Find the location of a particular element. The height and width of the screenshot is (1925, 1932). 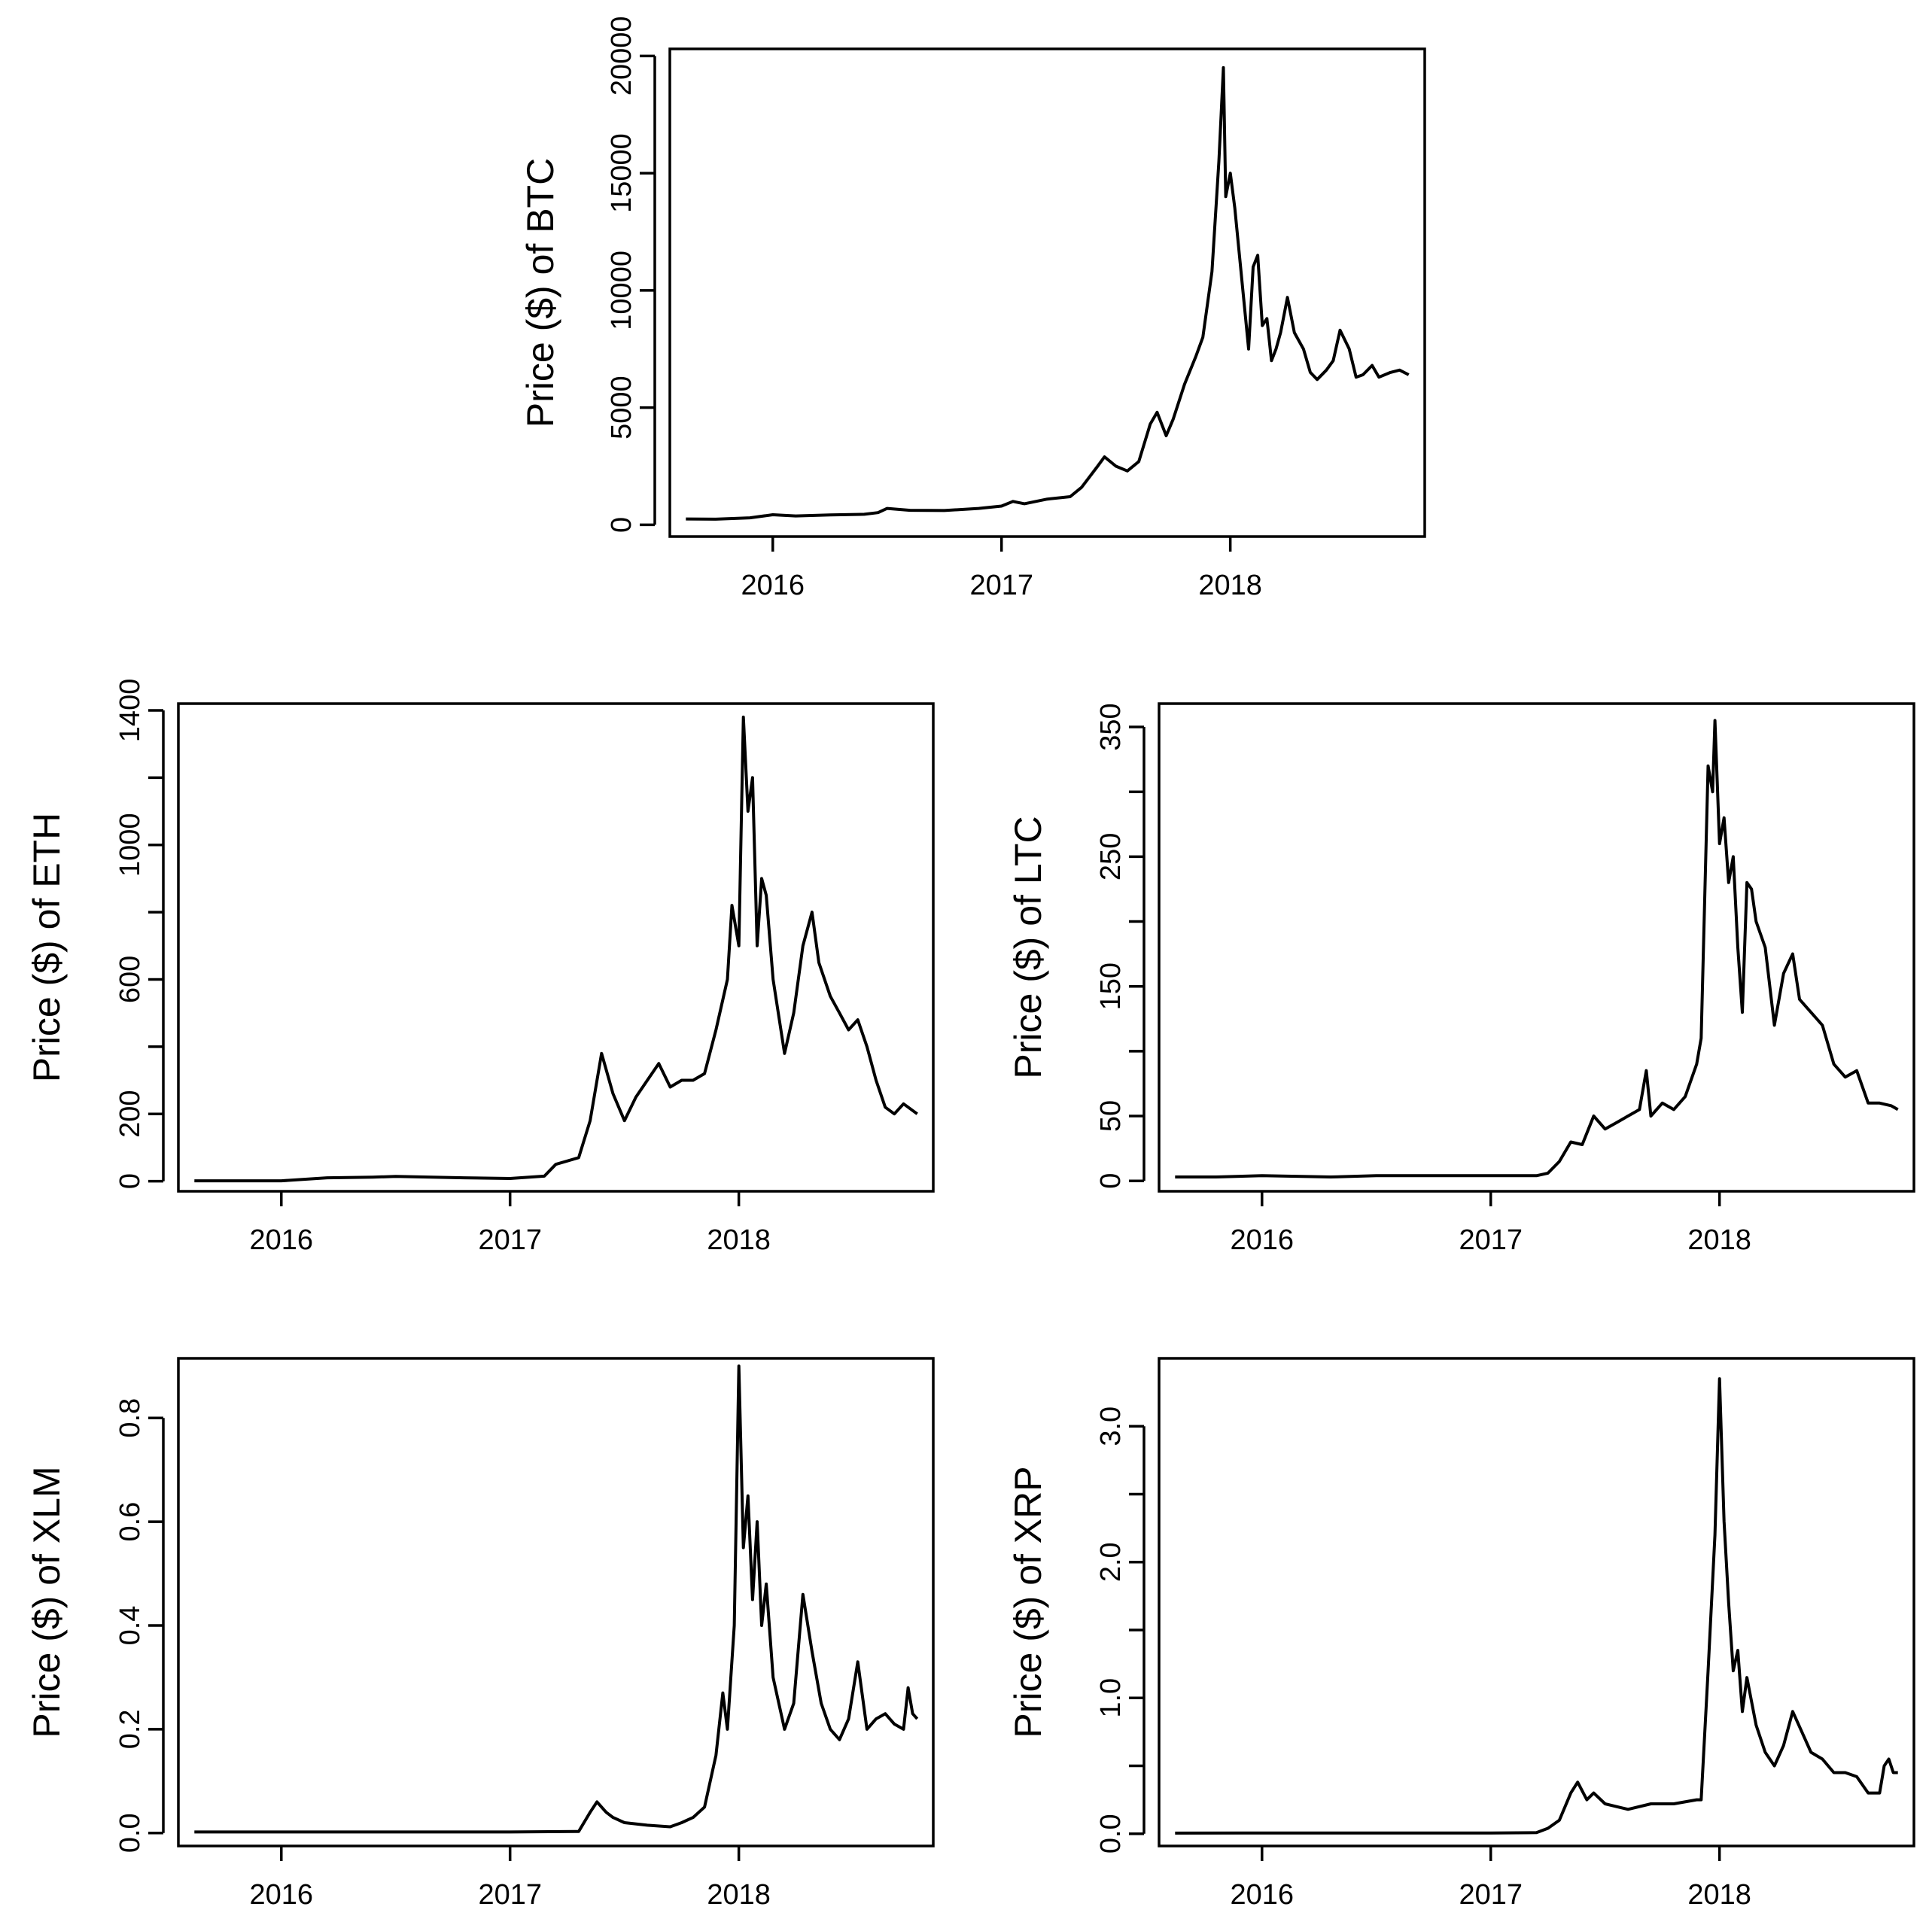

series-line-eth is located at coordinates (556, 949).